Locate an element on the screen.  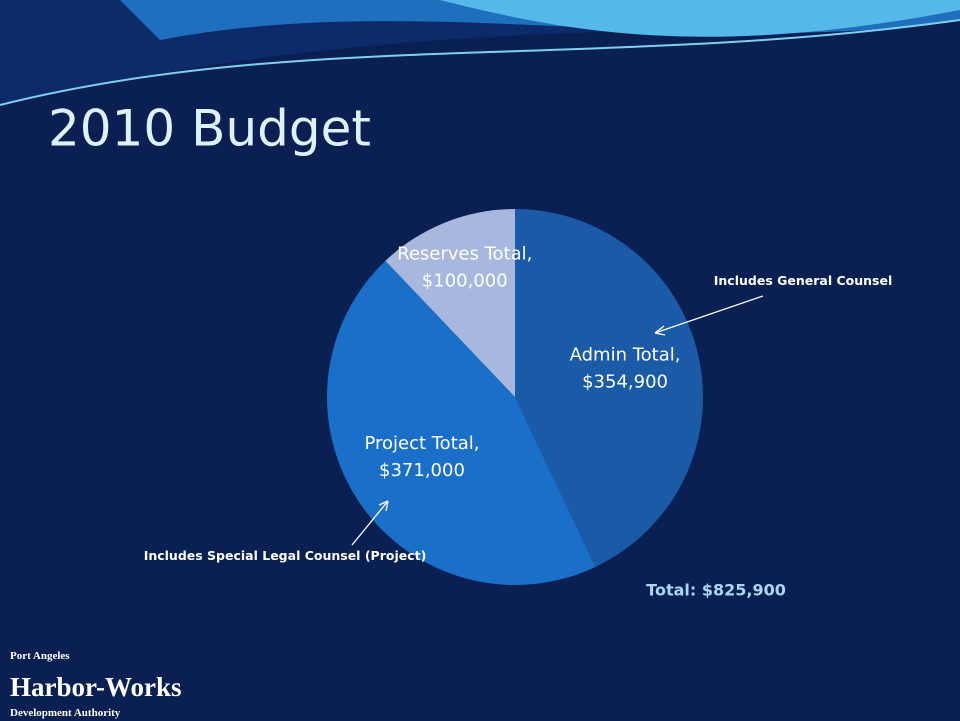
slice-label: Project Total, is located at coordinates (421, 443).